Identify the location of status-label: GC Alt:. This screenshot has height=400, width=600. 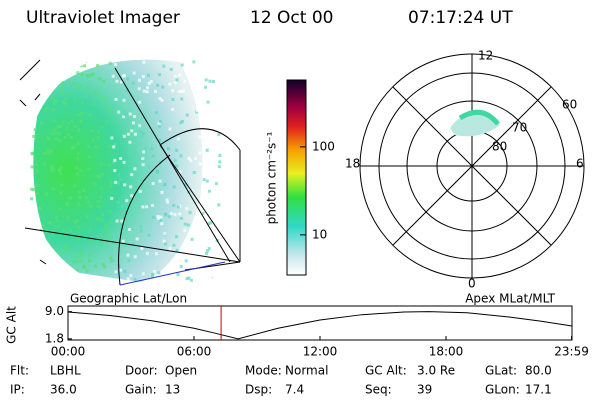
(386, 371).